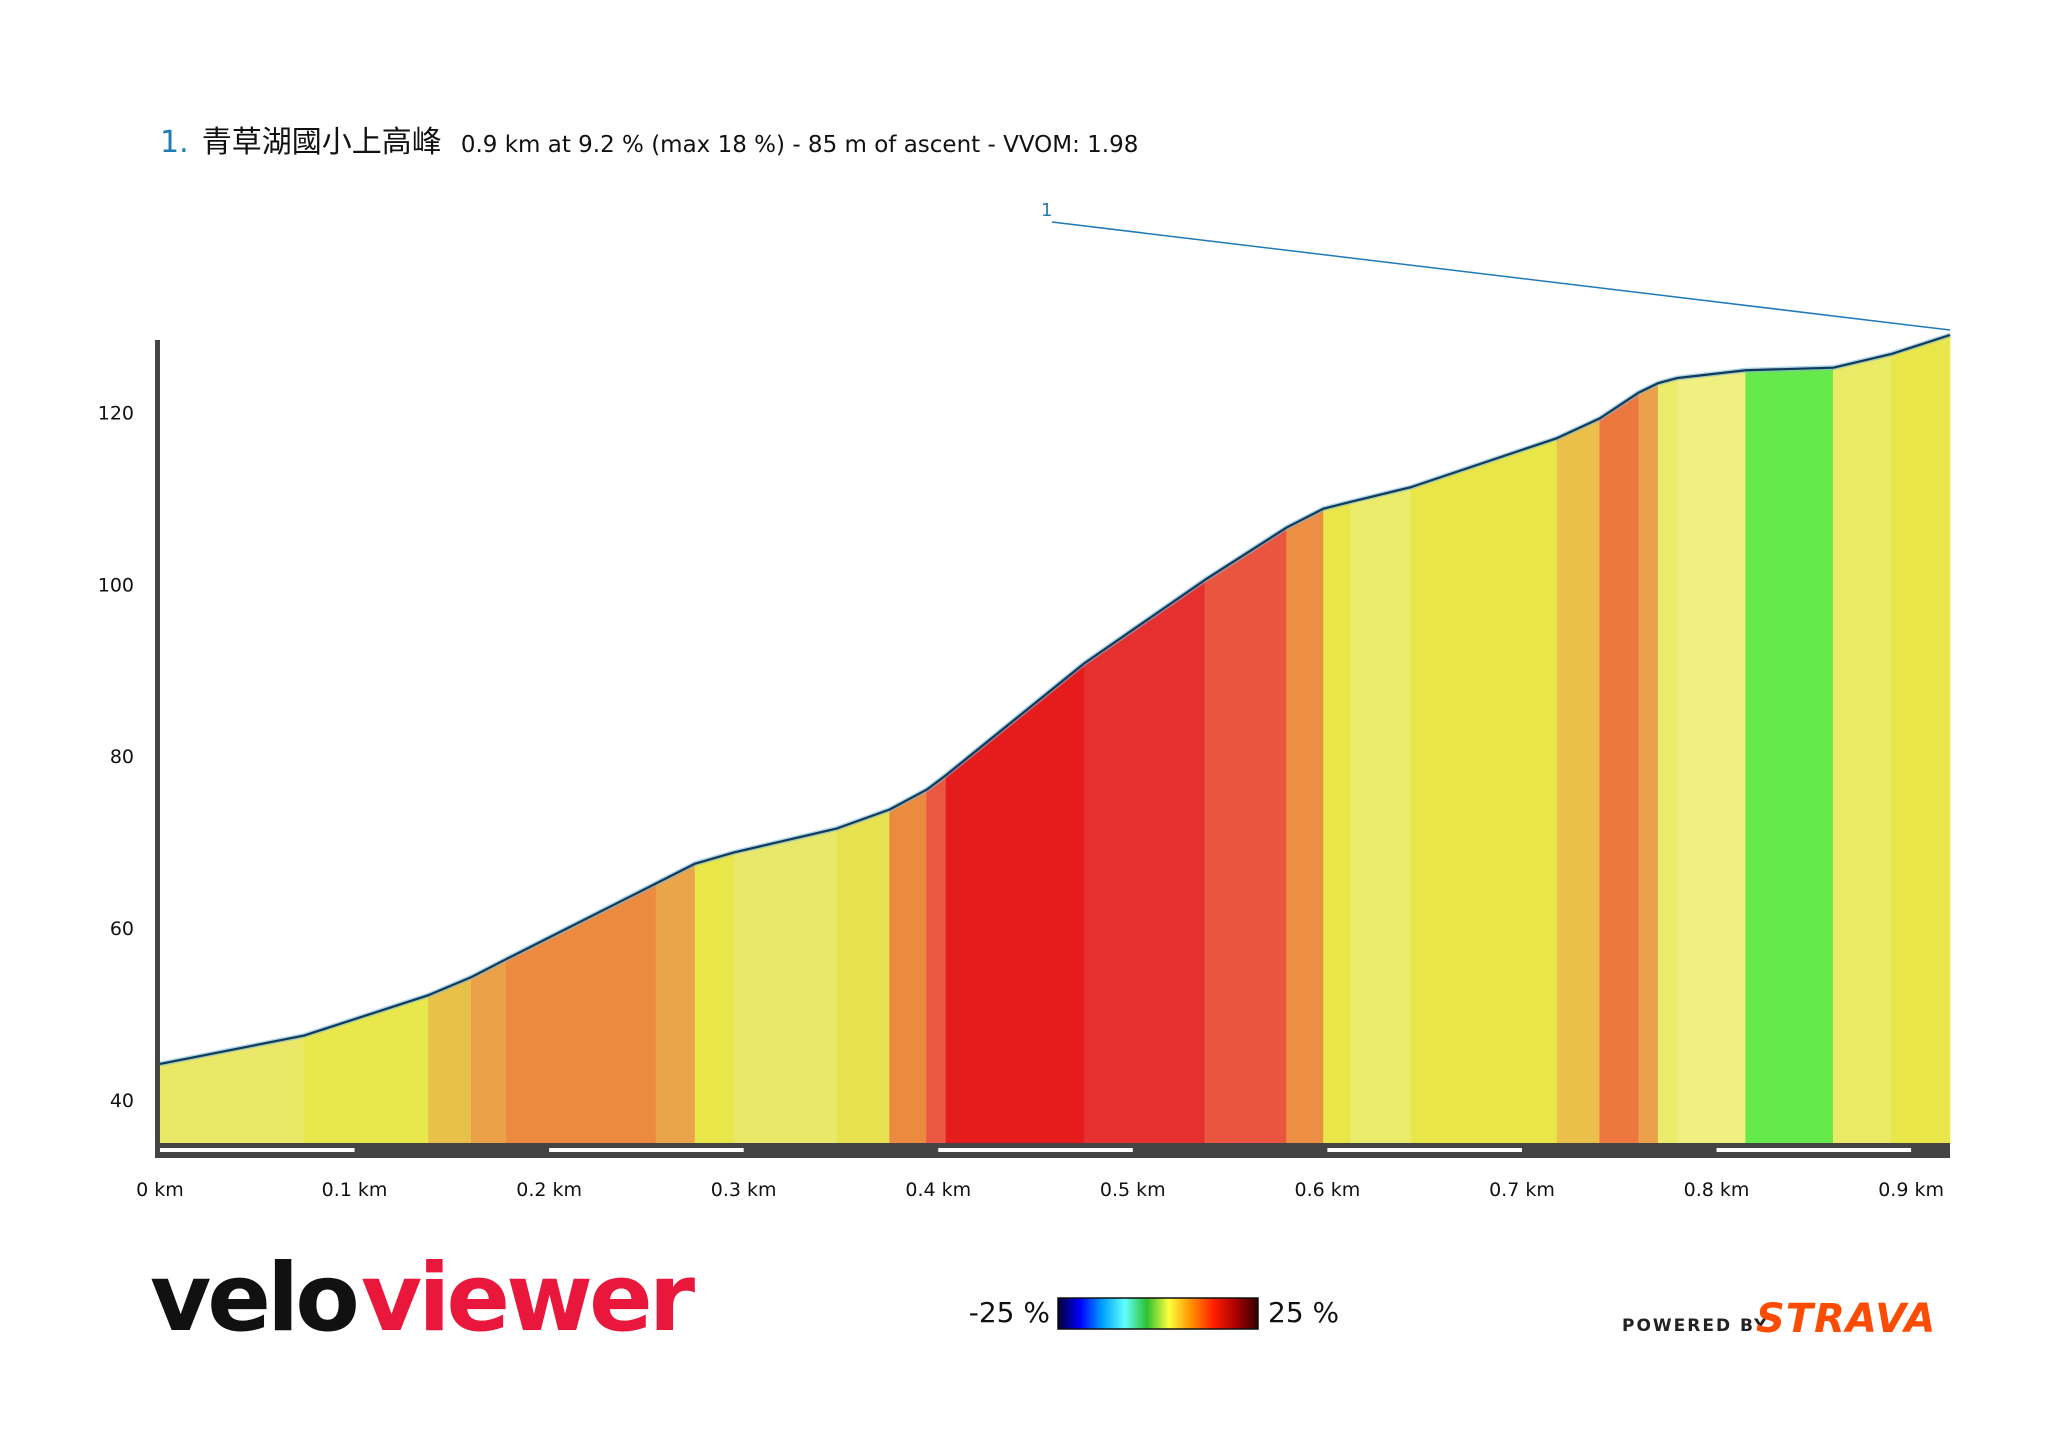 The image size is (2048, 1440). What do you see at coordinates (1911, 1190) in the screenshot?
I see `x-tick-label: 0.9 km` at bounding box center [1911, 1190].